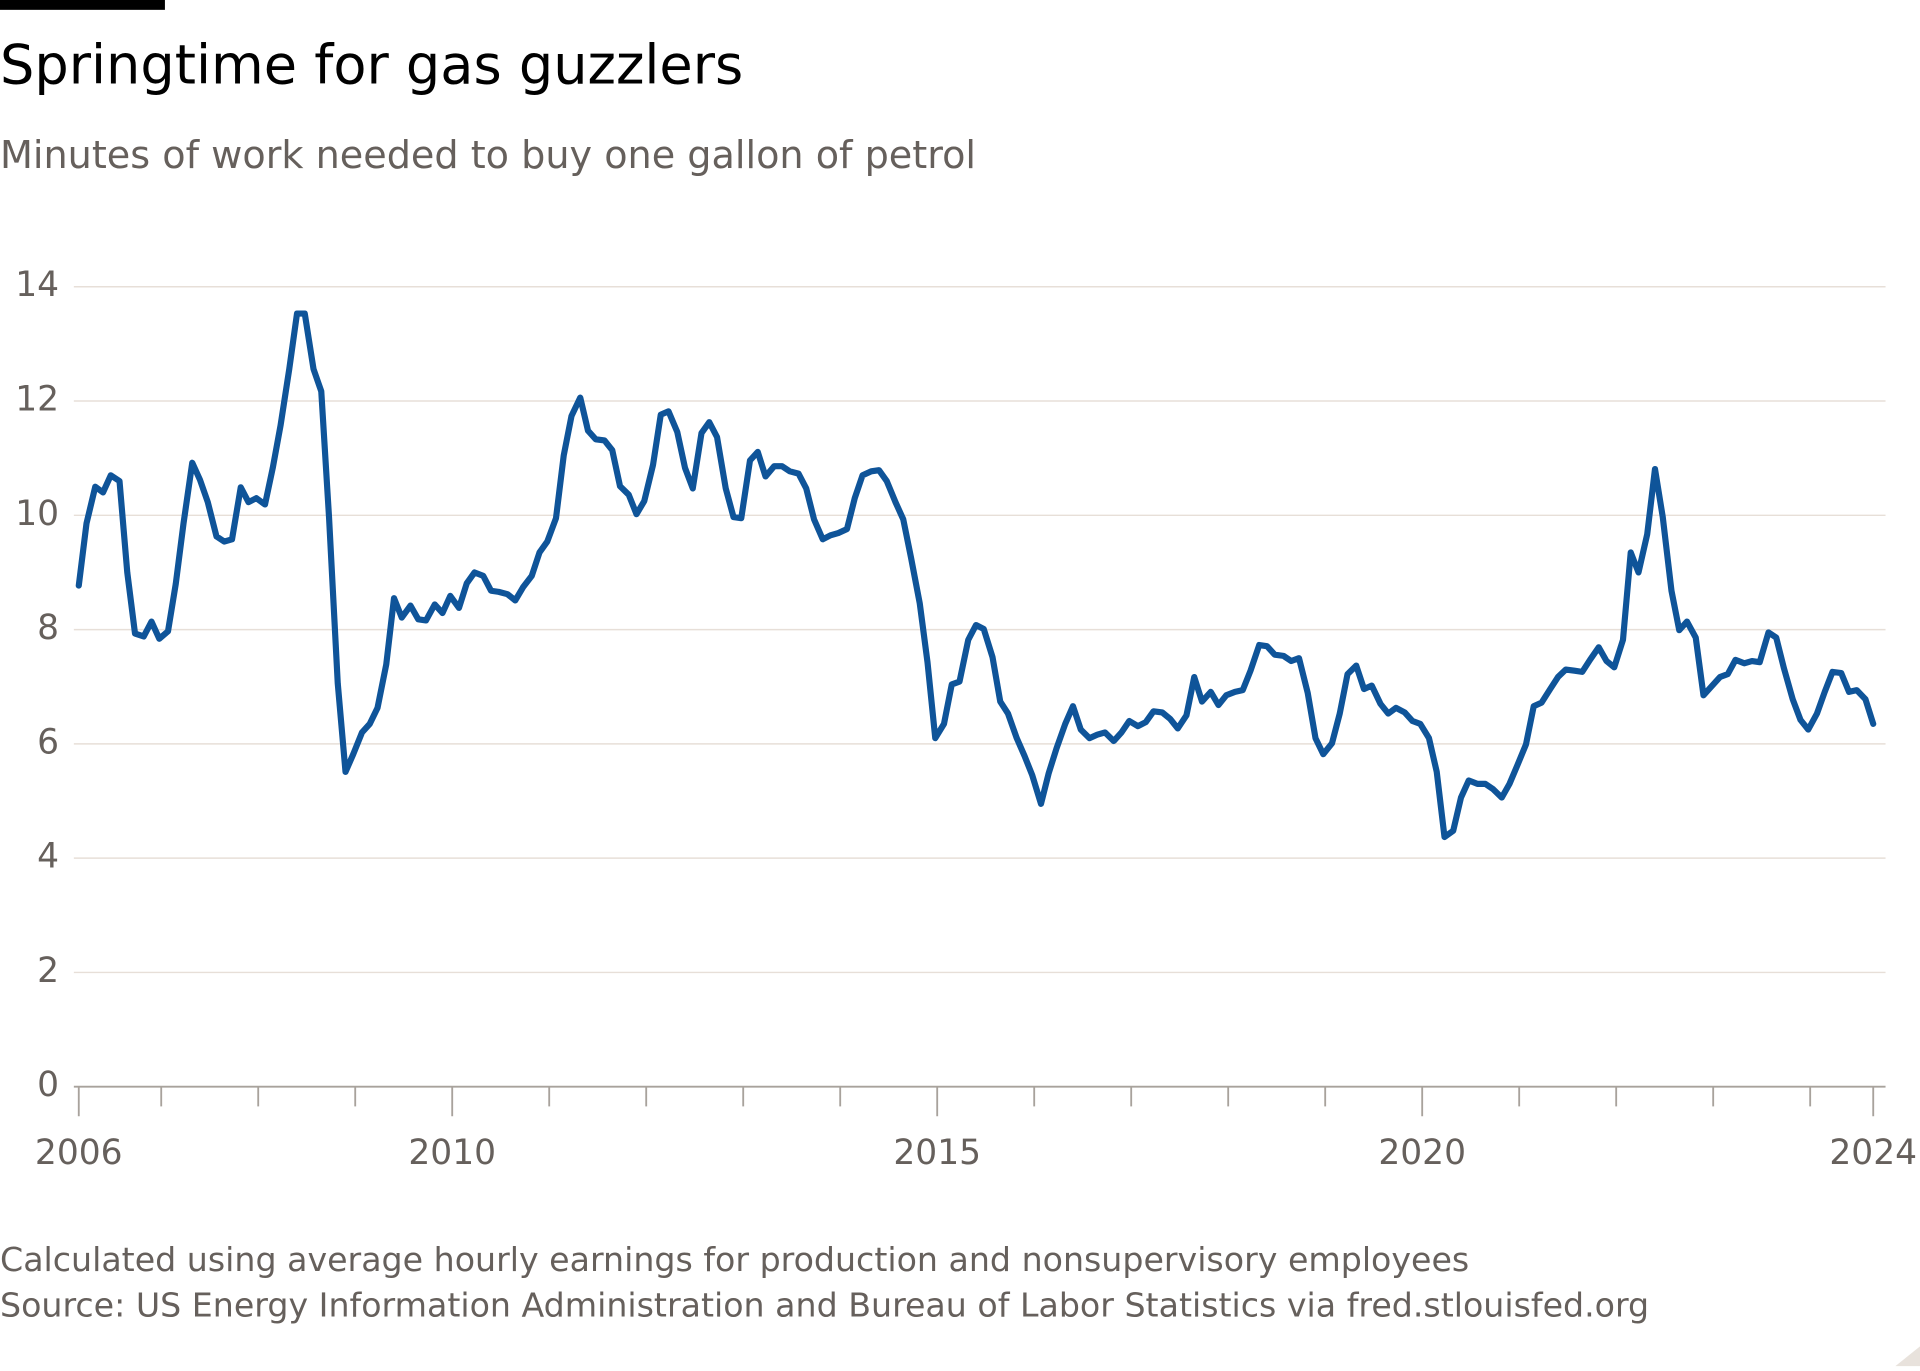  What do you see at coordinates (79, 1153) in the screenshot?
I see `x-tick-label: 2006` at bounding box center [79, 1153].